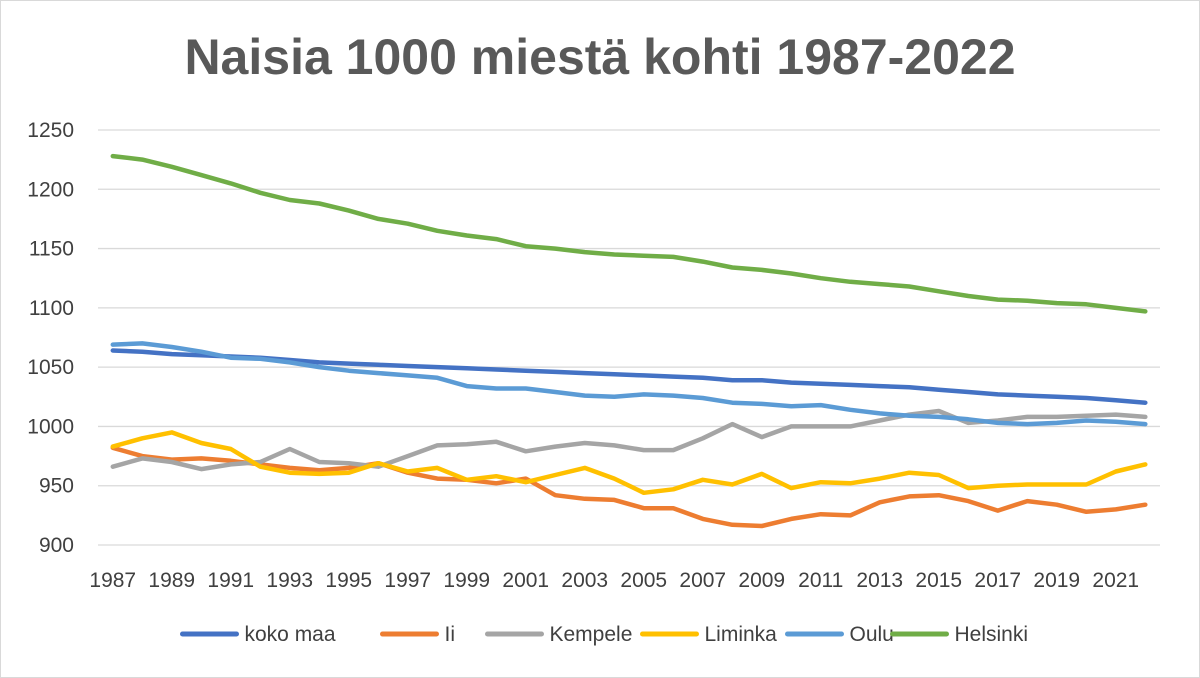 This screenshot has width=1200, height=678. I want to click on y-tick-label: 1000, so click(50, 426).